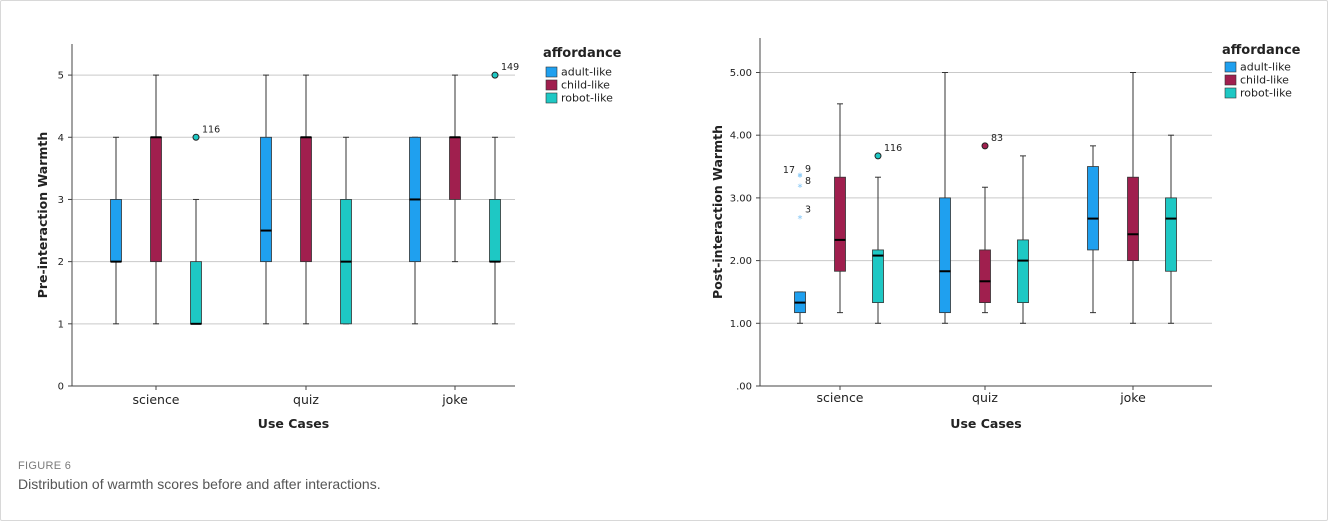 This screenshot has height=521, width=1328. Describe the element at coordinates (61, 324) in the screenshot. I see `y-tick-label: 1` at that location.